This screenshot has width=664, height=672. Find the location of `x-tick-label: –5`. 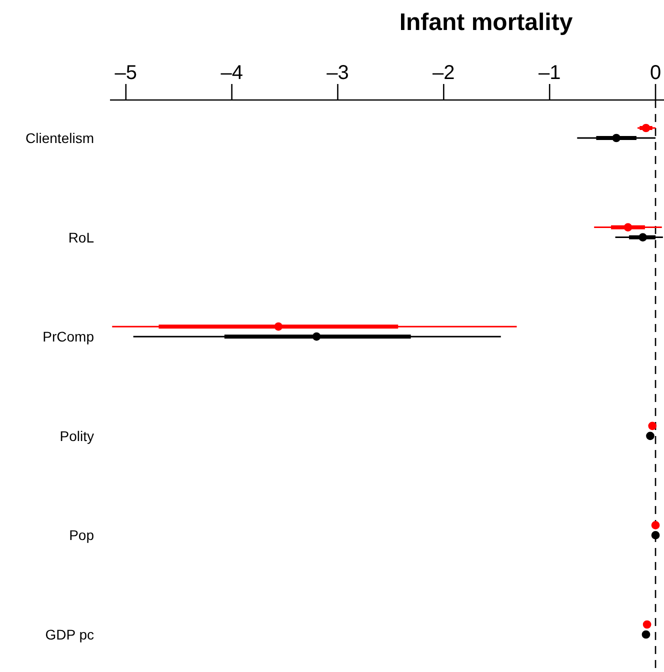

x-tick-label: –5 is located at coordinates (126, 73).